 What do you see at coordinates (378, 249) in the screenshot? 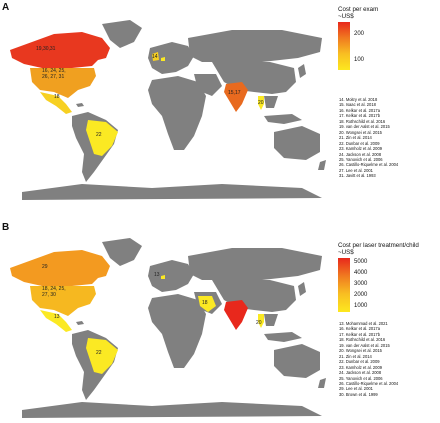
I see `legend-b-title: Cost per laser treatment/child ~US$` at bounding box center [378, 249].